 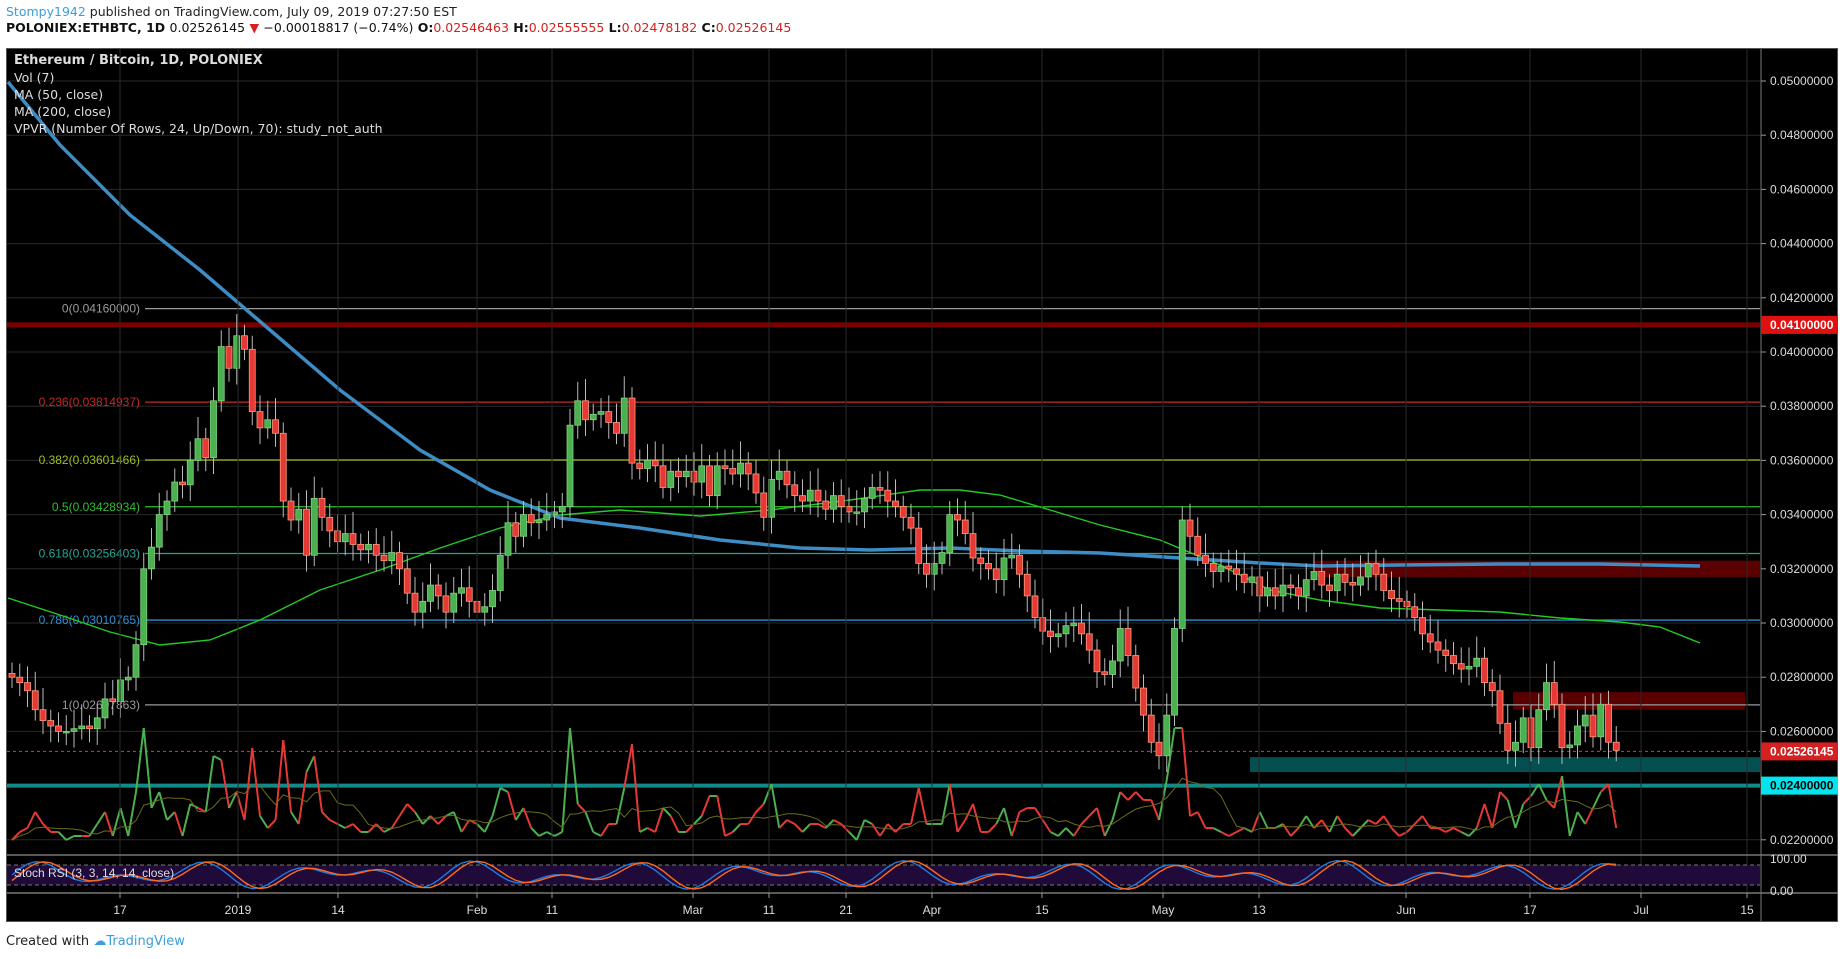 What do you see at coordinates (1802, 244) in the screenshot?
I see `y-tick-label: 0.04400000` at bounding box center [1802, 244].